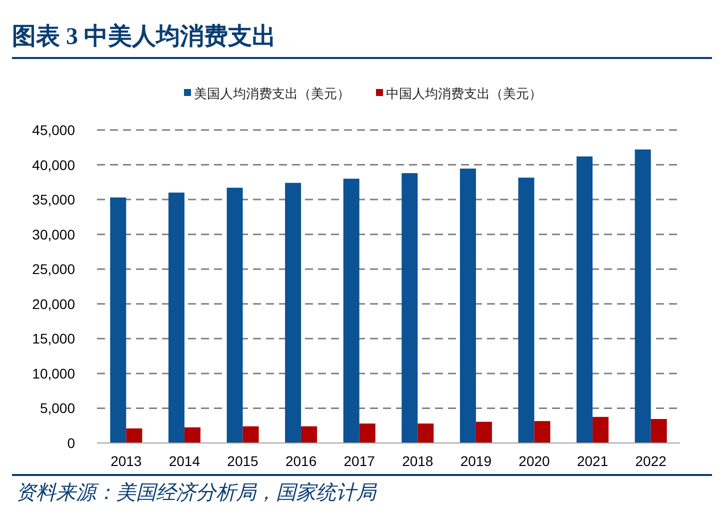  Describe the element at coordinates (592, 461) in the screenshot. I see `x-tick-label: 2021` at that location.